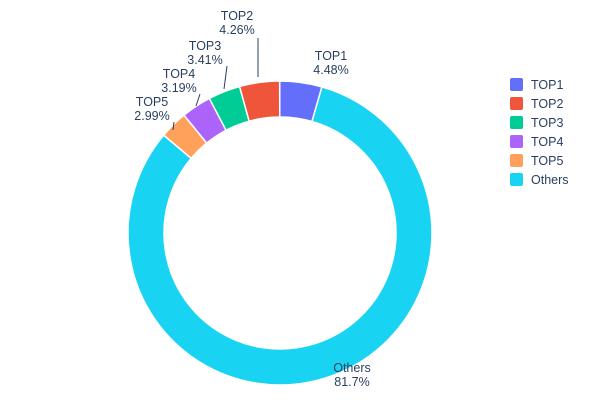  I want to click on slice-label-others: Others 81.7%, so click(352, 375).